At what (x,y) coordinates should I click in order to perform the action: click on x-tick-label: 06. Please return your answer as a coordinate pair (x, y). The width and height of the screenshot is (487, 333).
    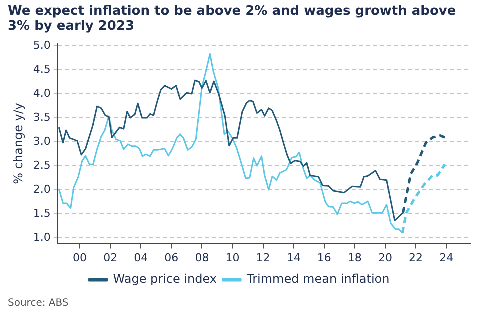
    Looking at the image, I should click on (171, 257).